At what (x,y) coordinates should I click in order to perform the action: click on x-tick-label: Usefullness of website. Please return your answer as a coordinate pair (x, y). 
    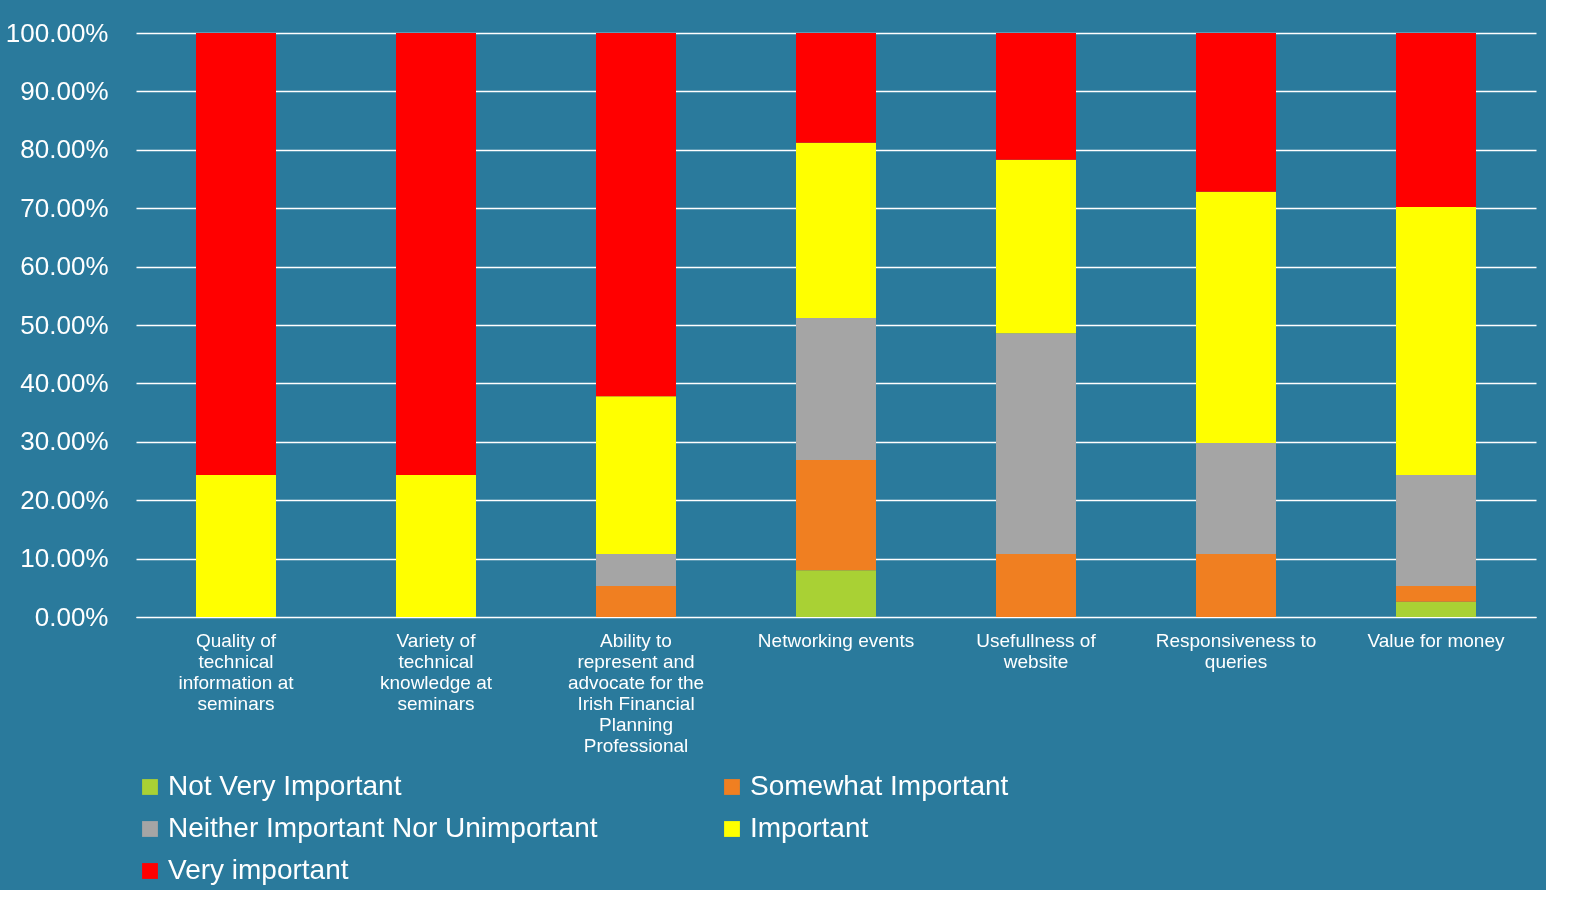
    Looking at the image, I should click on (1036, 650).